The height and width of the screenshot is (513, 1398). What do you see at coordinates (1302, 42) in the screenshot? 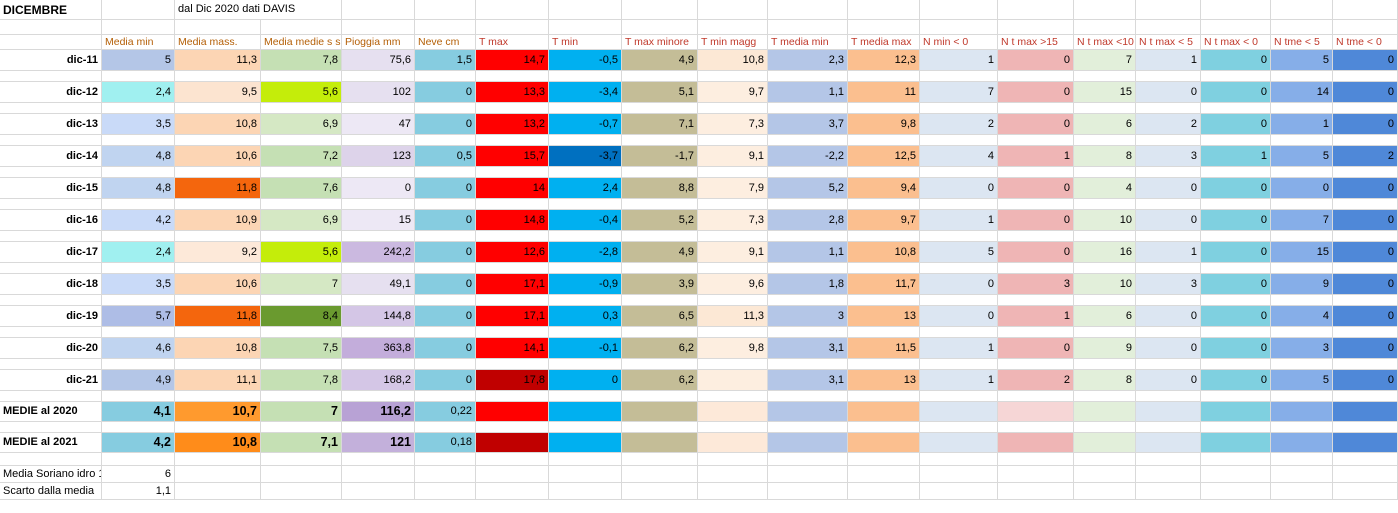
I see `column-header: N tme < 5` at bounding box center [1302, 42].